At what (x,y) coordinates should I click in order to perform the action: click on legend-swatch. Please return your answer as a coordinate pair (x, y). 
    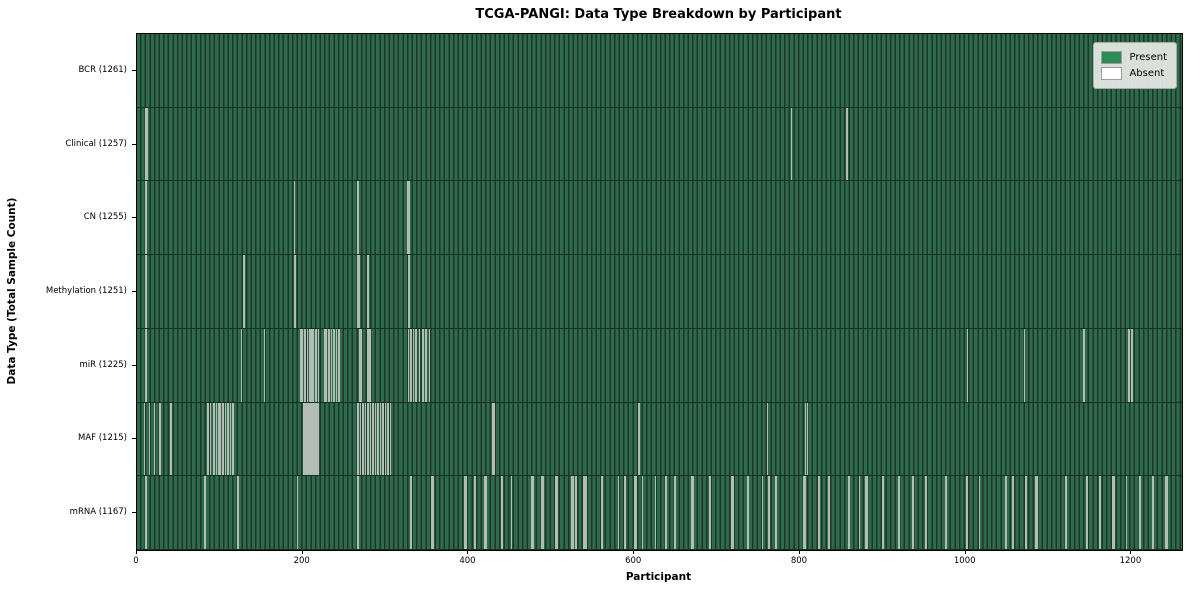
    Looking at the image, I should click on (1112, 57).